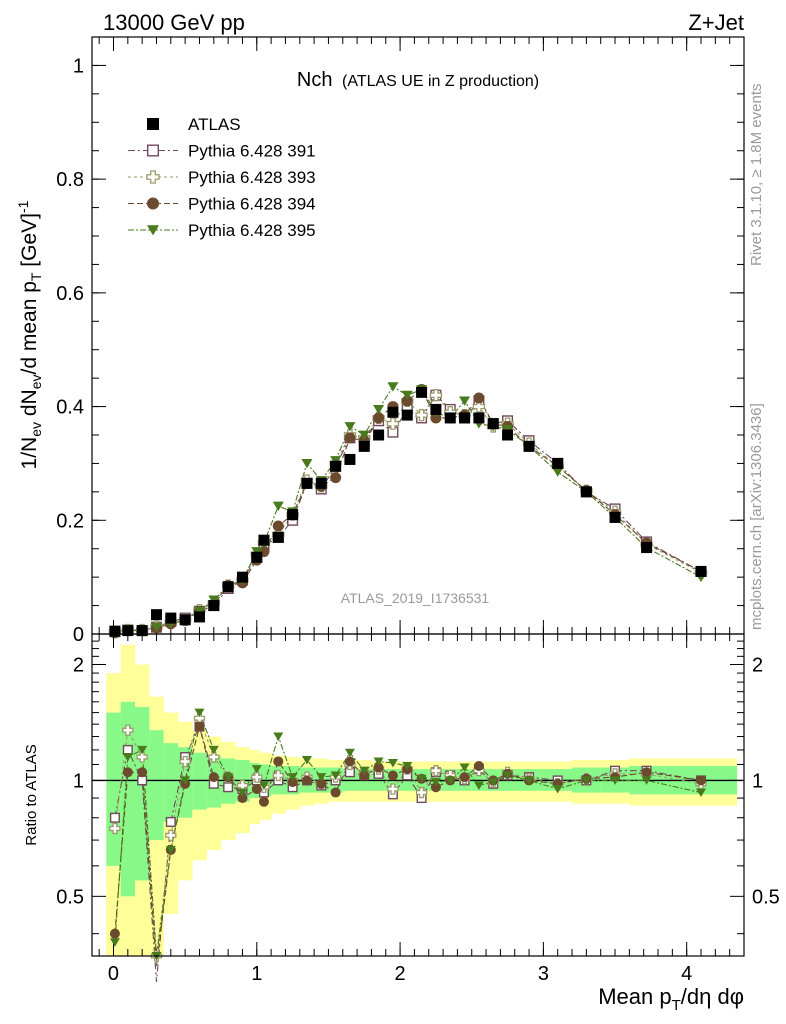  I want to click on main-ylabel-b-sub: ev, so click(36, 381).